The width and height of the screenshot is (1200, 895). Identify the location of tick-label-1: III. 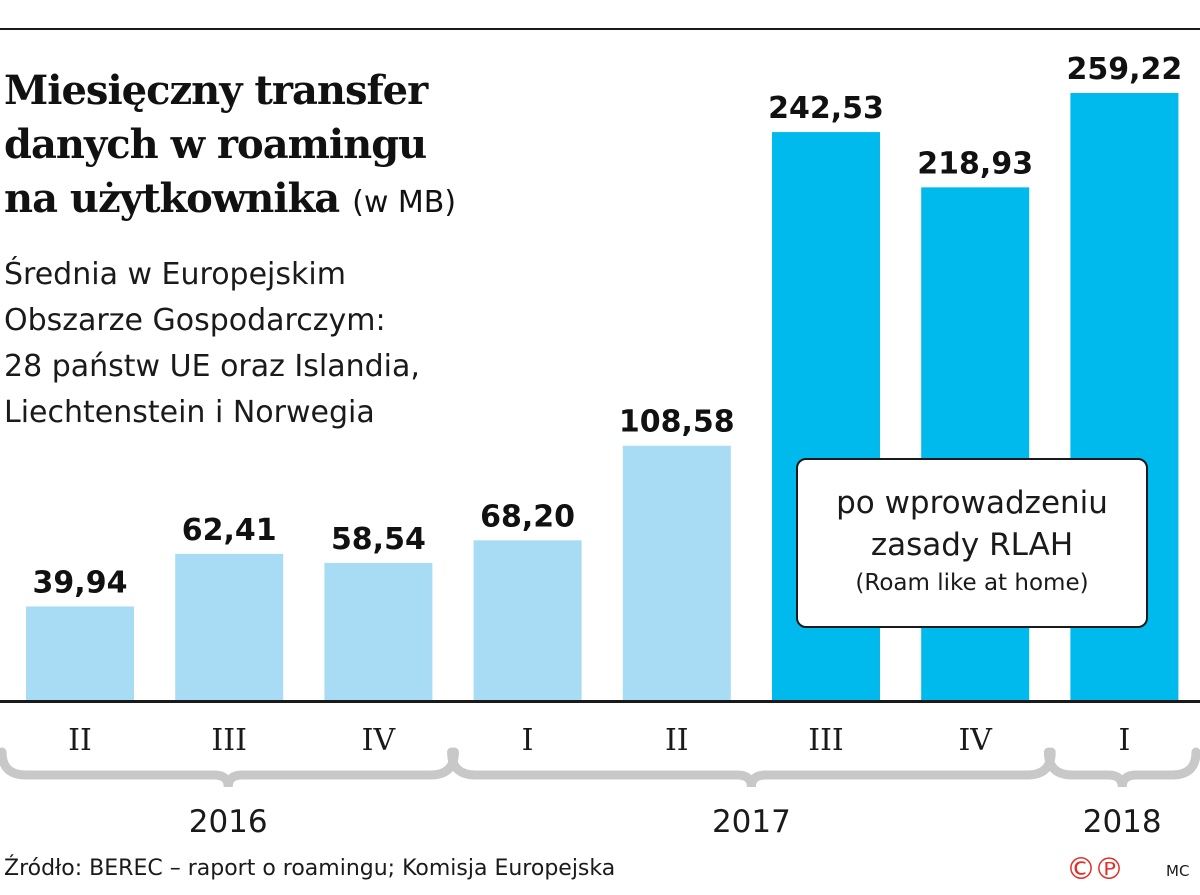
(229, 740).